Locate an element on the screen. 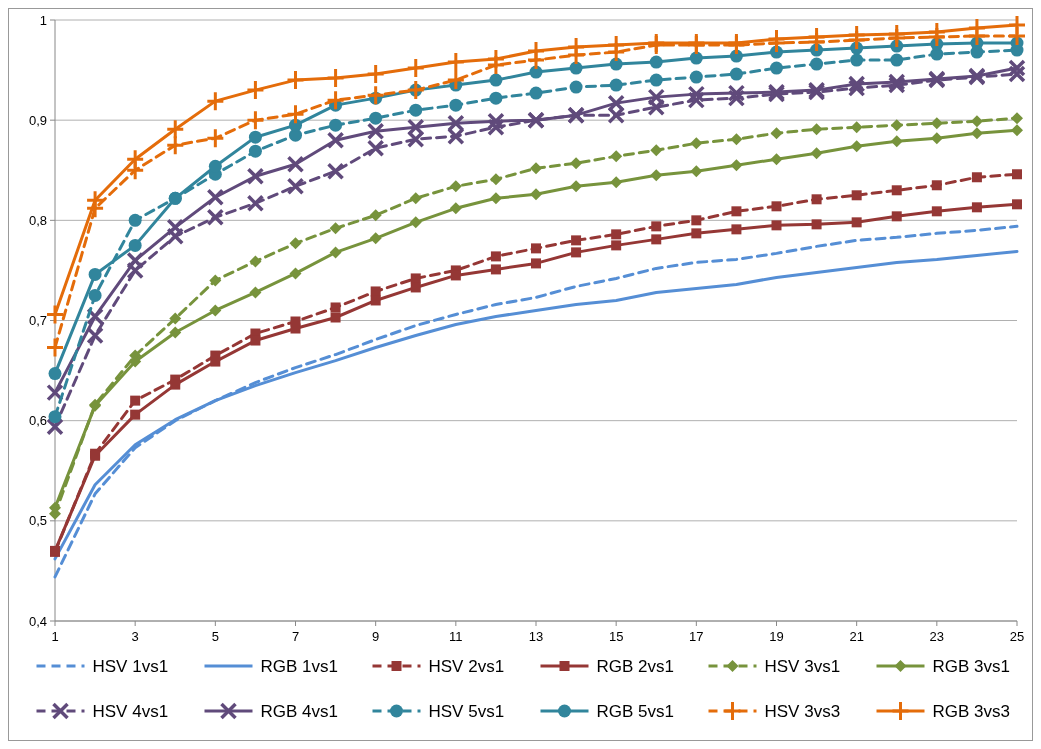 Image resolution: width=1041 pixels, height=749 pixels. legend-label: RGB 4vs1 is located at coordinates (299, 711).